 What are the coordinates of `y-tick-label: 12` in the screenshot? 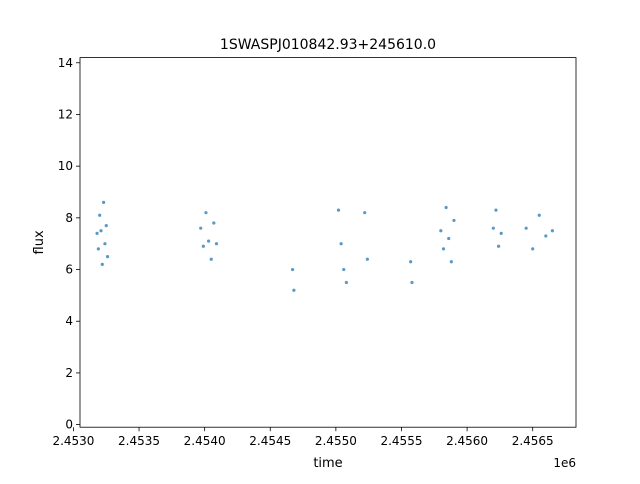 It's located at (65, 114).